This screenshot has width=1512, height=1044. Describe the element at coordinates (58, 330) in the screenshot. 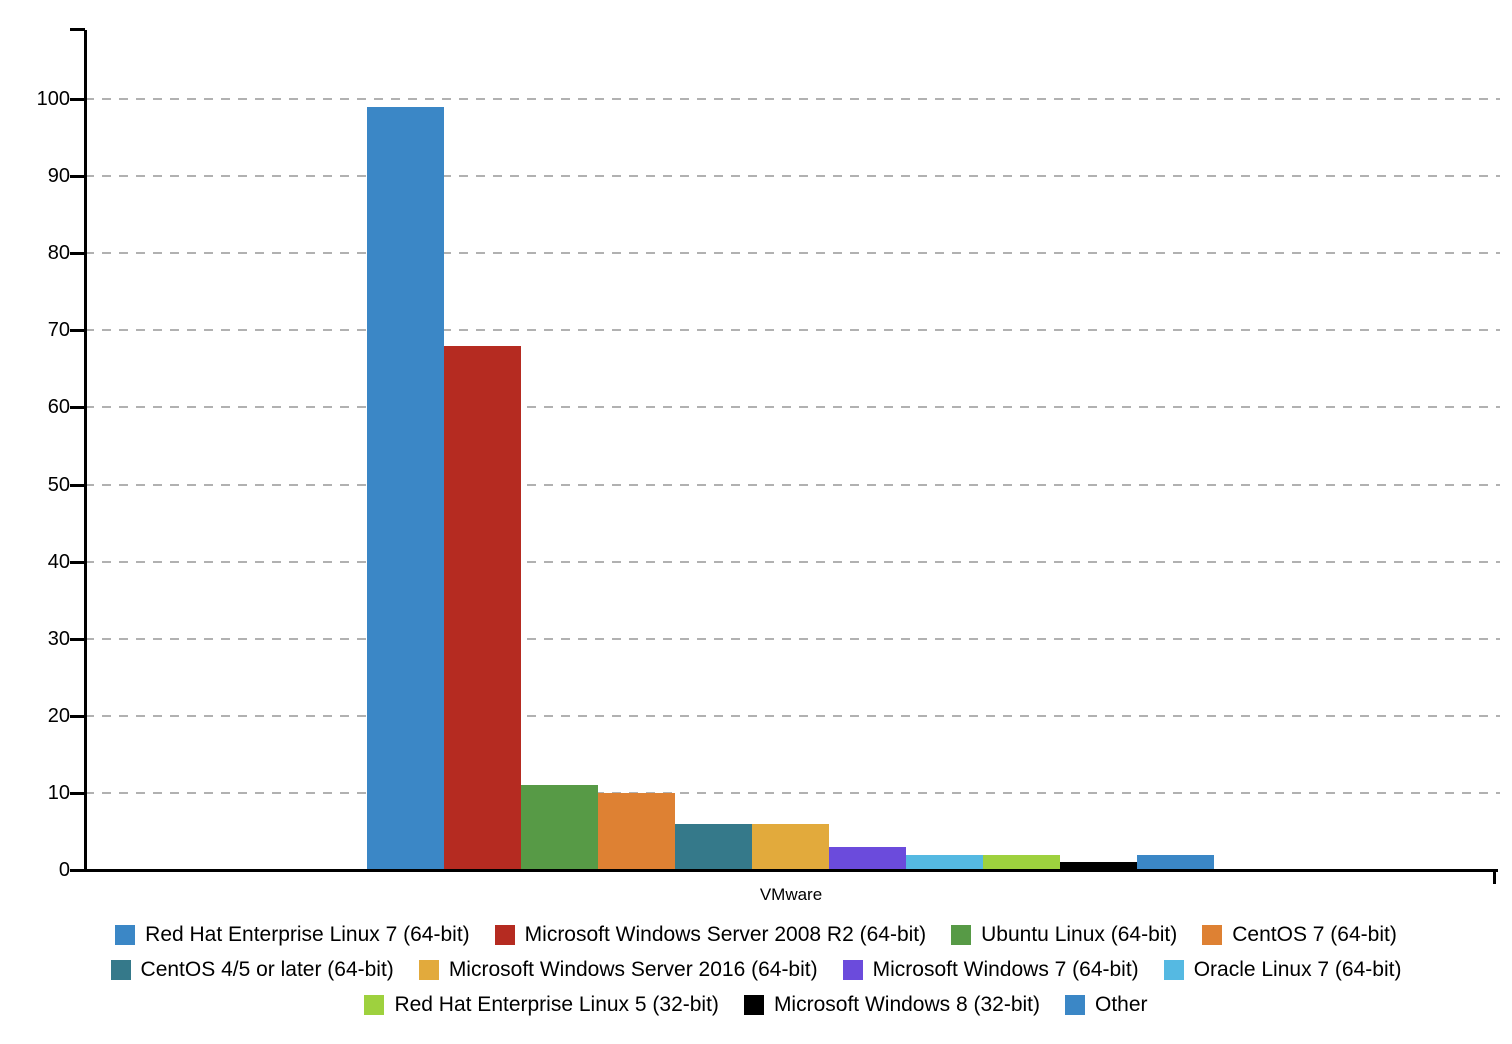

I see `y-tick-label: 70` at that location.